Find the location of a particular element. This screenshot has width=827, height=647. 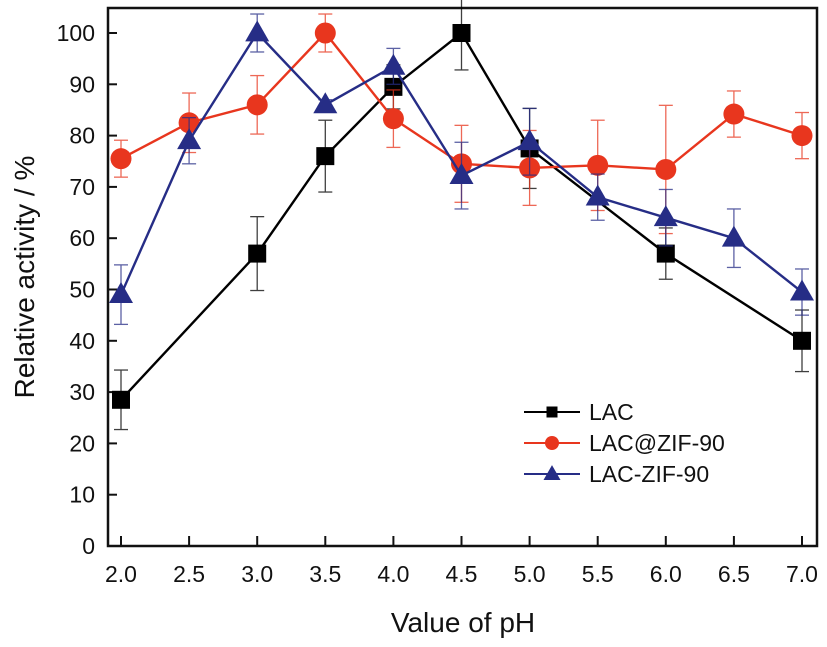

legend-label: LAC@ZIF-90 is located at coordinates (657, 443).